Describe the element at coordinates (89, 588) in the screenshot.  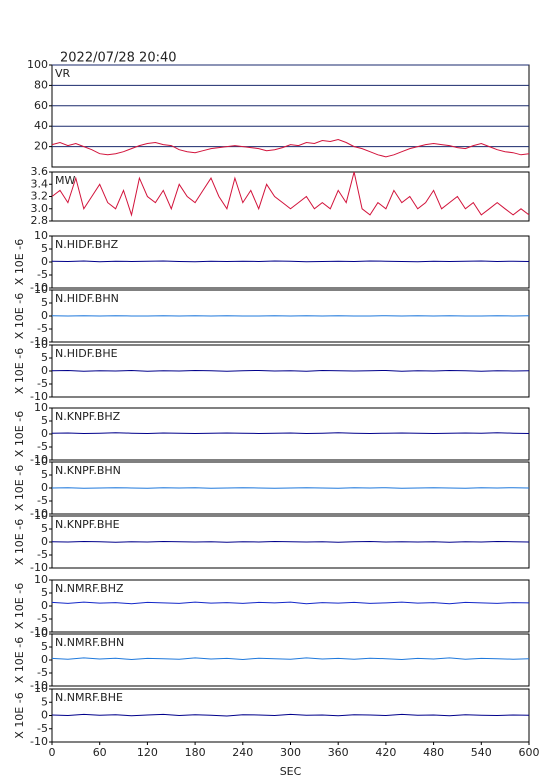
I see `panel-title: N.NMRF.BHZ` at that location.